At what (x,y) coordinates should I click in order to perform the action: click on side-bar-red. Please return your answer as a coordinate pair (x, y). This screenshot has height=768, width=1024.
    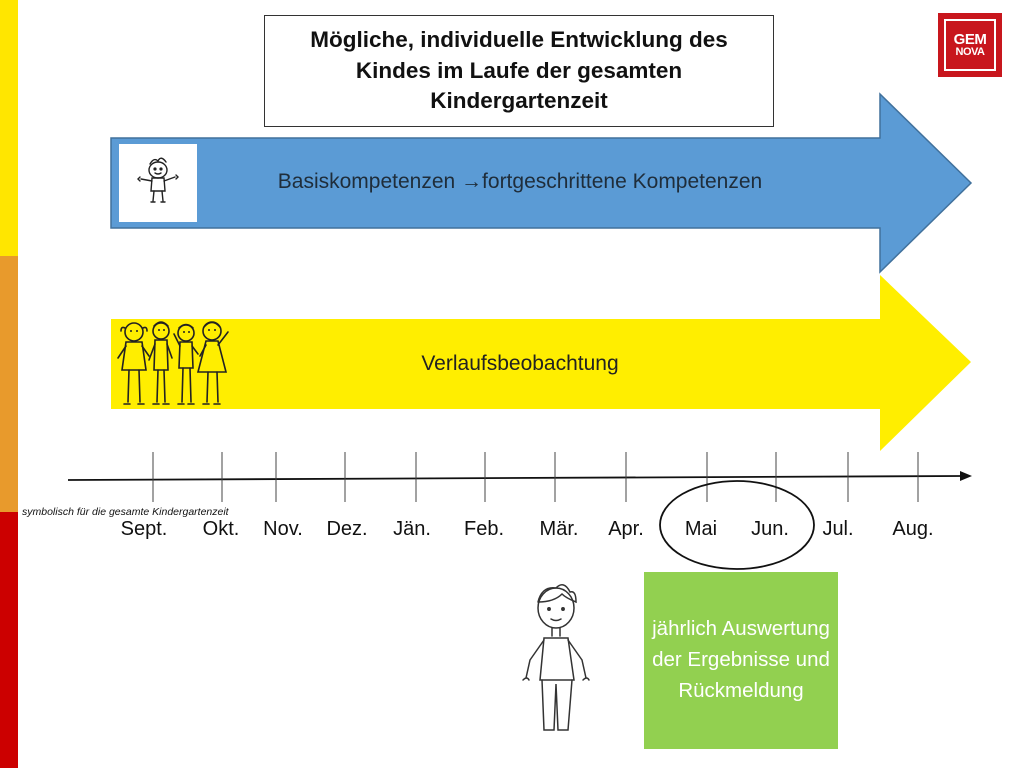
    Looking at the image, I should click on (9, 640).